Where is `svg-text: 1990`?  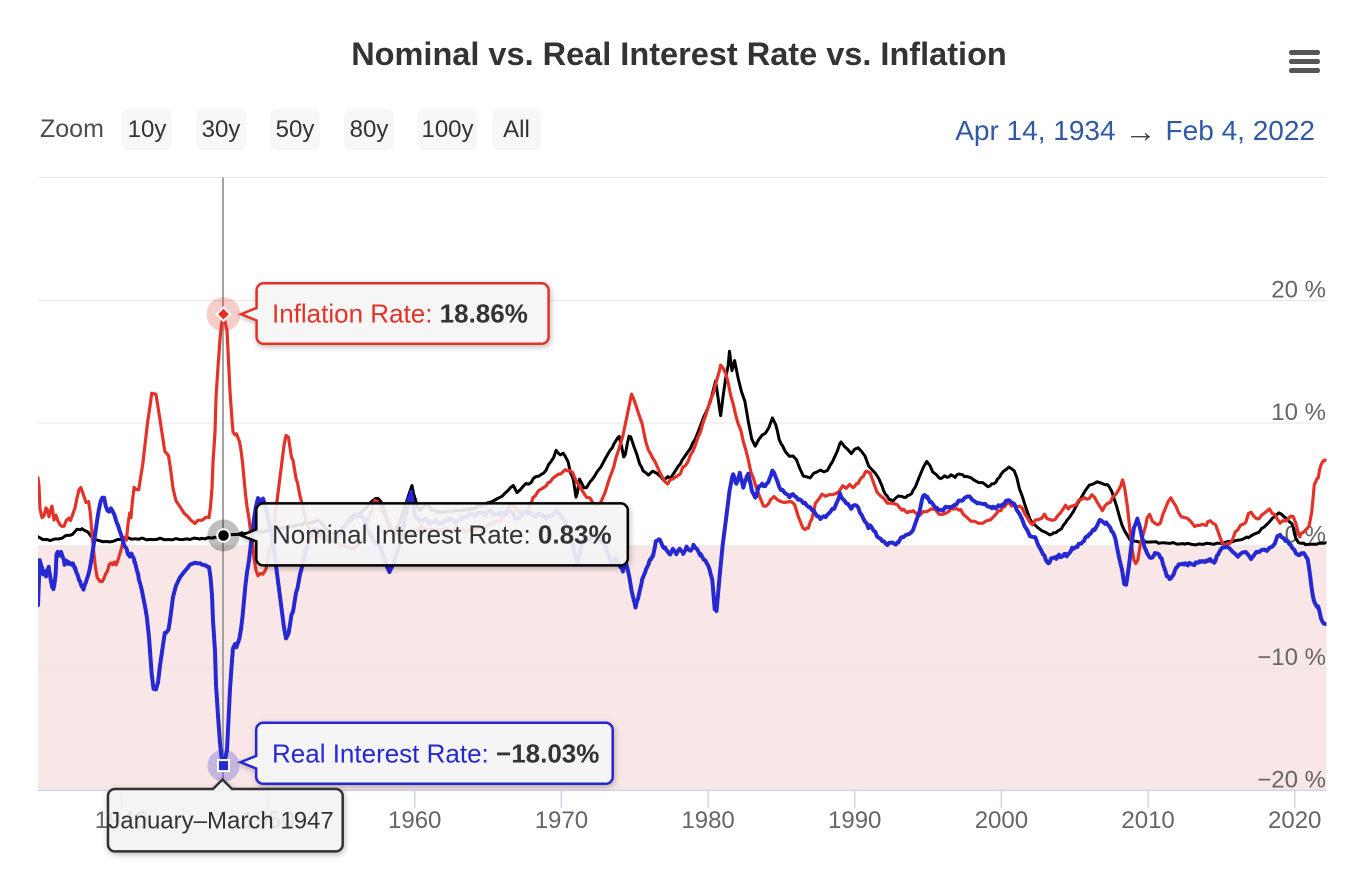 svg-text: 1990 is located at coordinates (854, 820).